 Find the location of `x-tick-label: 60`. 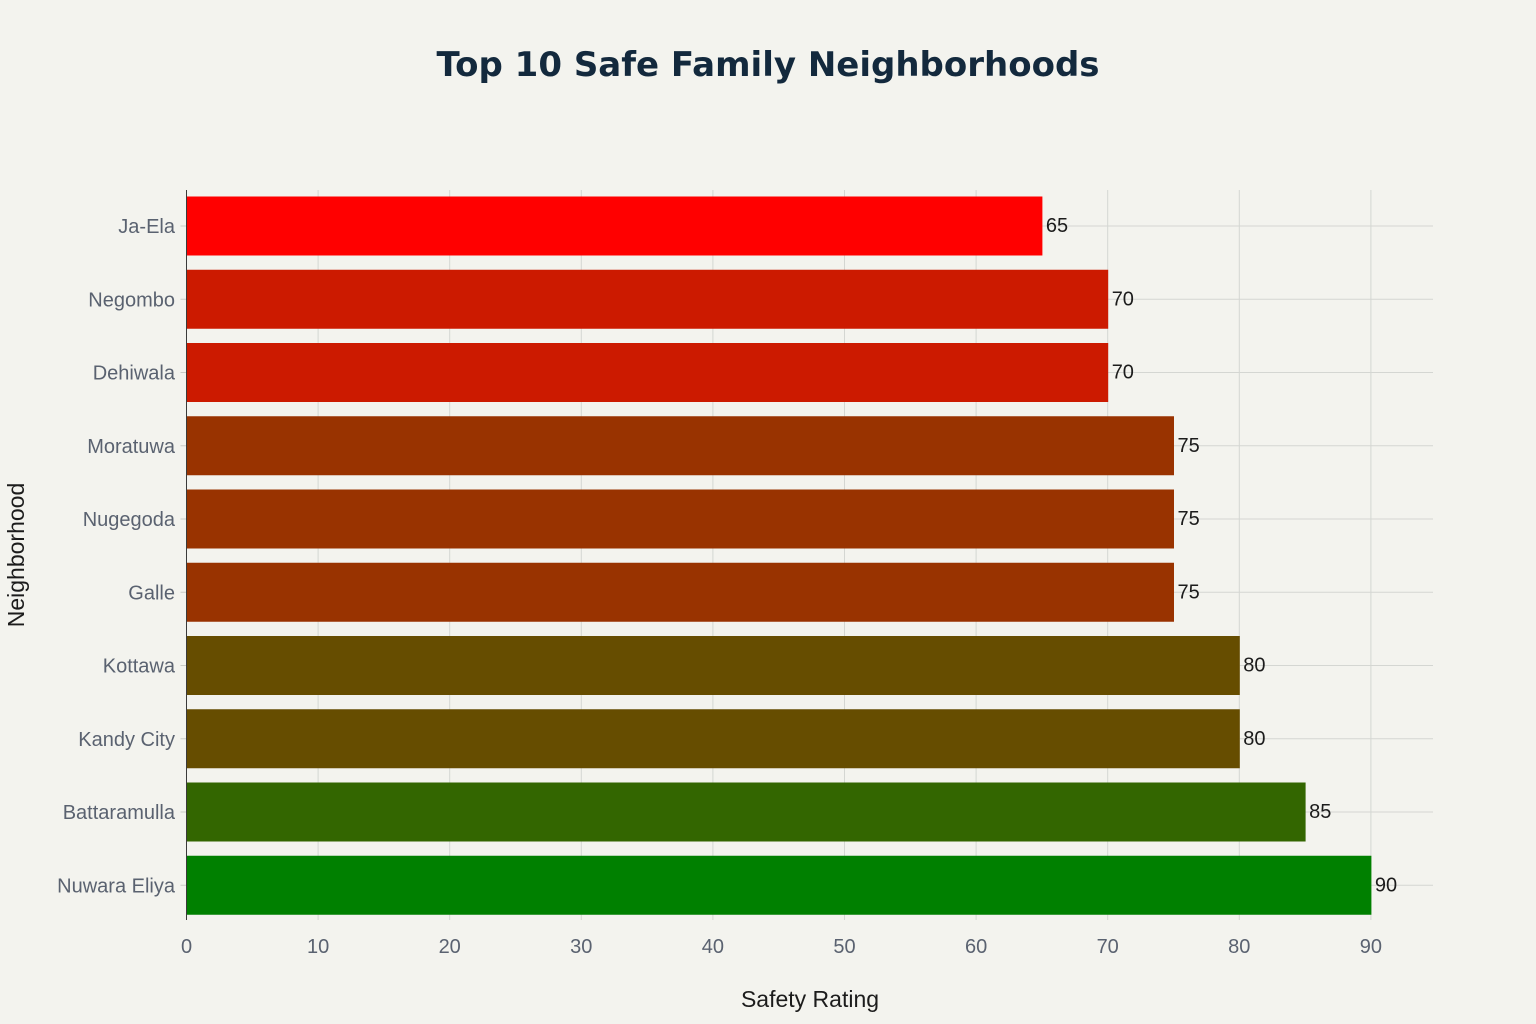

x-tick-label: 60 is located at coordinates (976, 947).